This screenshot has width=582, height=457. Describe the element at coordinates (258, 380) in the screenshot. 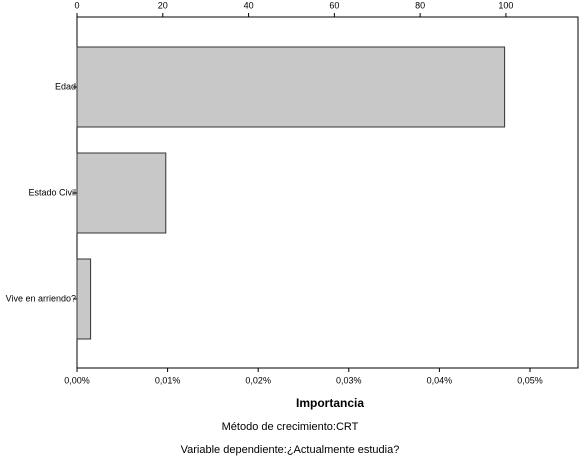

I see `x-tick-label: 0,02%` at that location.